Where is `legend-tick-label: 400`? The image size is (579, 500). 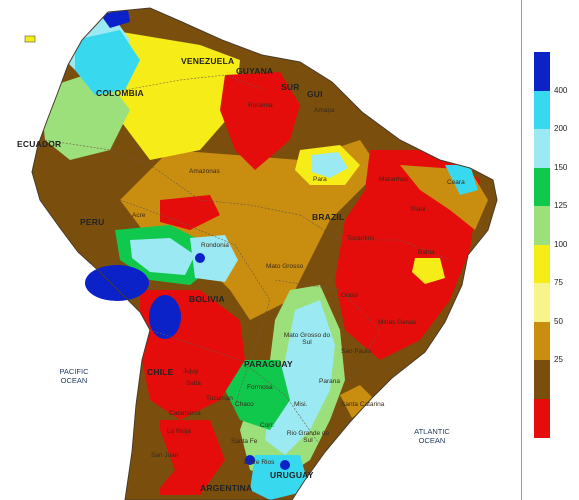 legend-tick-label: 400 is located at coordinates (561, 90).